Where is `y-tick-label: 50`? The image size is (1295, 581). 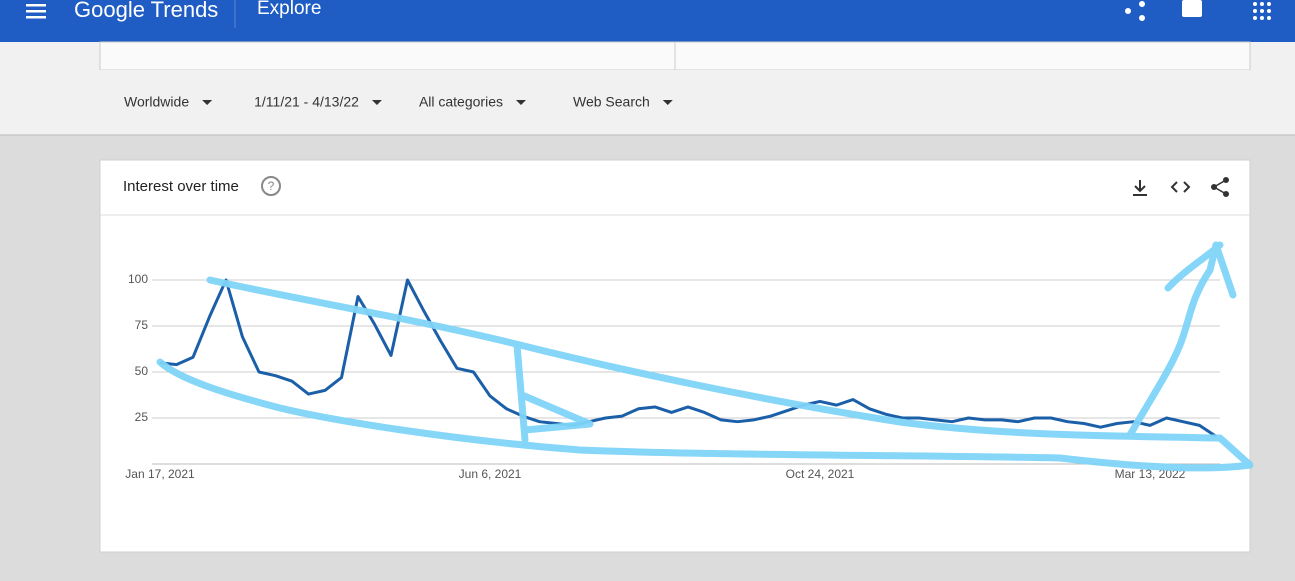
y-tick-label: 50 is located at coordinates (142, 371).